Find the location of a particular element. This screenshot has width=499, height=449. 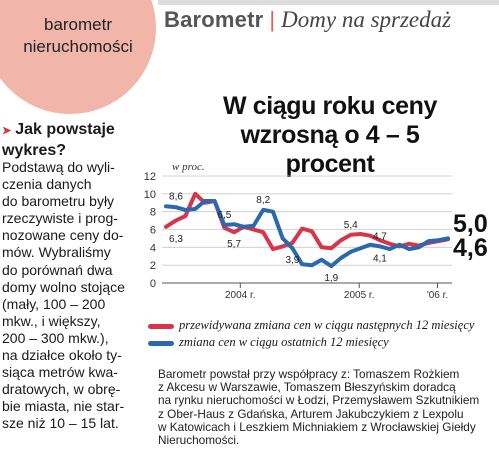

sidebar-body-line: dratowych, w obrę- is located at coordinates (61, 389).